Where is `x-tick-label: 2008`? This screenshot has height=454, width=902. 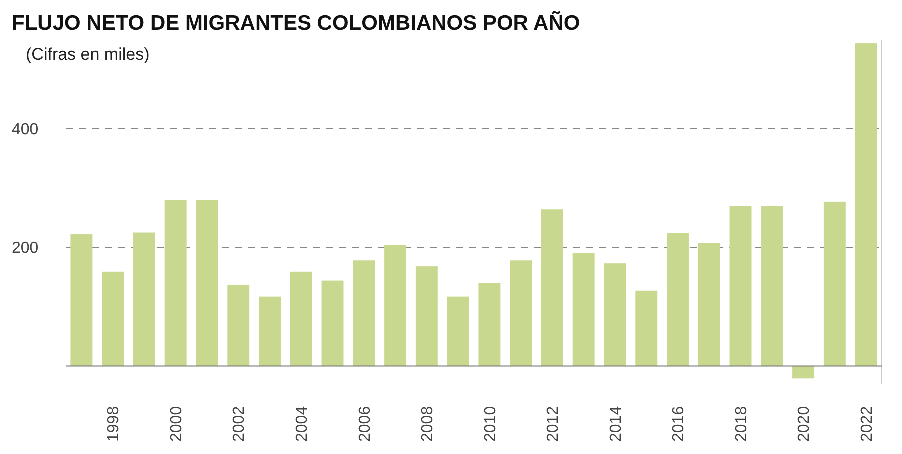 x-tick-label: 2008 is located at coordinates (428, 424).